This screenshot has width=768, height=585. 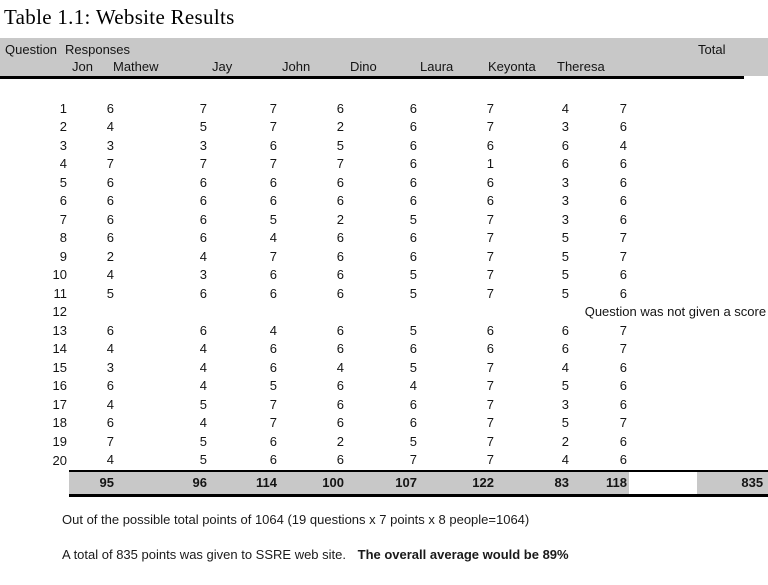 What do you see at coordinates (59, 385) in the screenshot?
I see `question-number-cell: 16` at bounding box center [59, 385].